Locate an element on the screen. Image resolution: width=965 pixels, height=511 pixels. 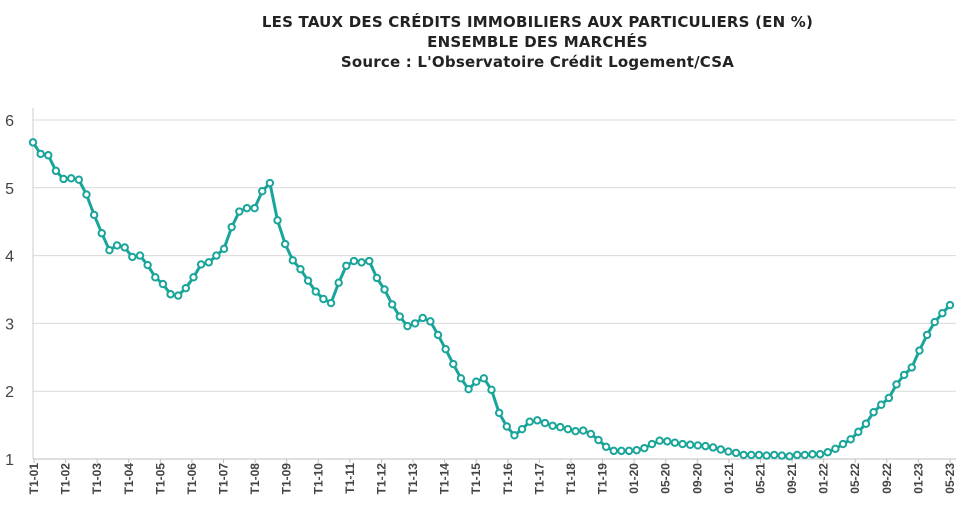
x-tick-label: T1-05 is located at coordinates (160, 479).